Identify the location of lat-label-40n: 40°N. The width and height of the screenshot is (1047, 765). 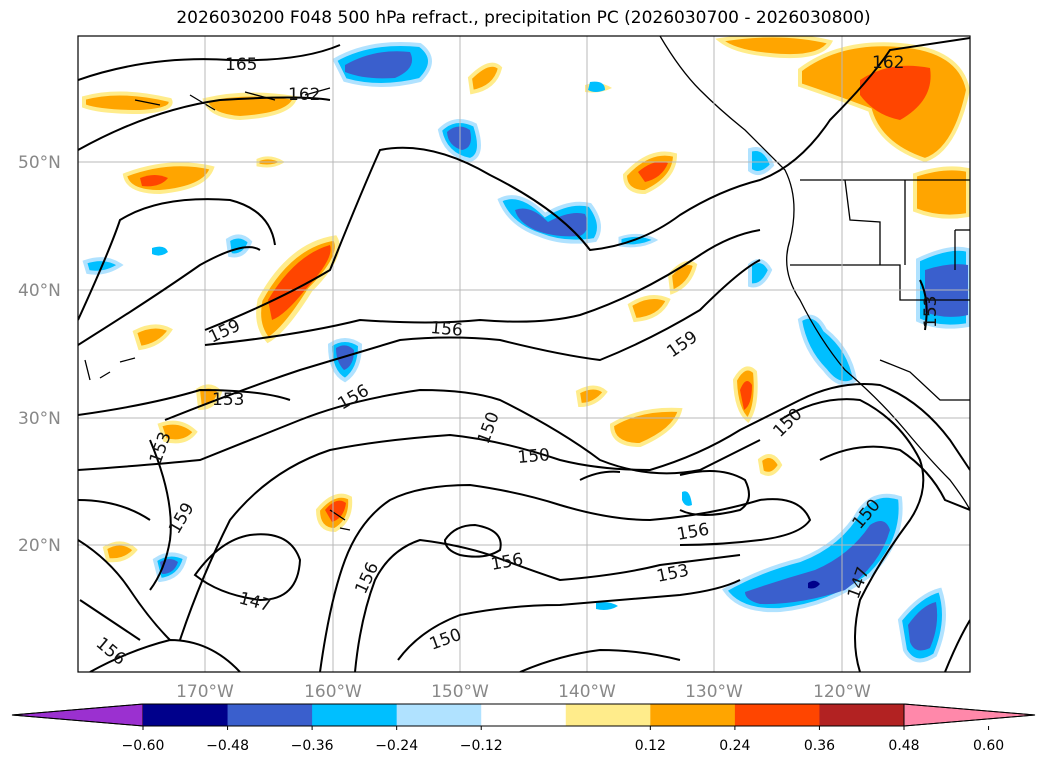
(39, 291).